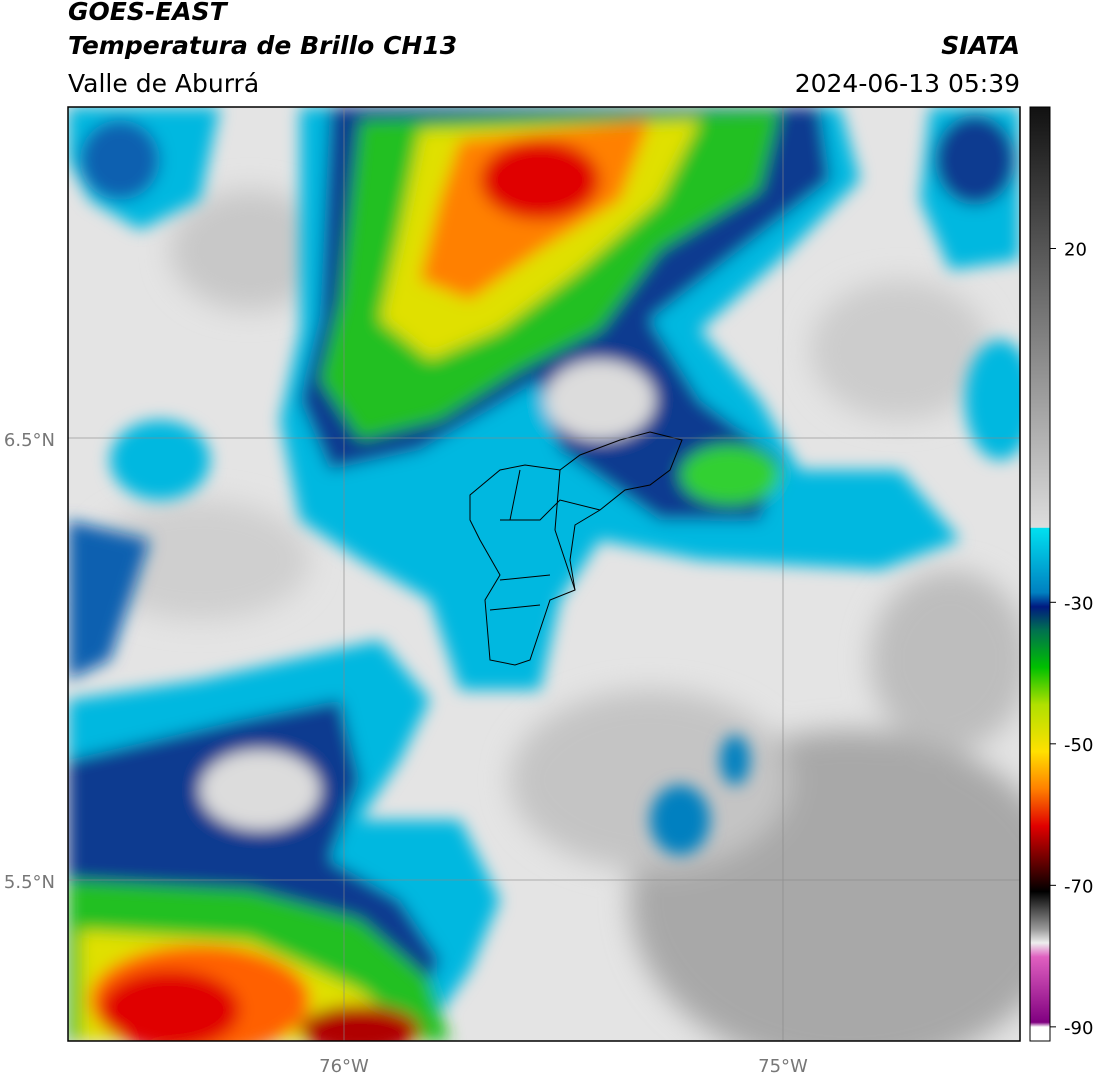  Describe the element at coordinates (1040, 574) in the screenshot. I see `colorbar` at that location.